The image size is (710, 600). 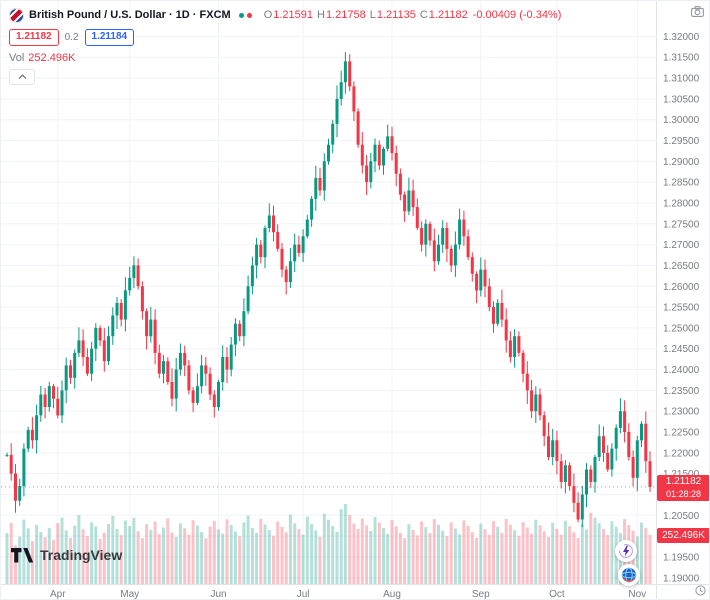 What do you see at coordinates (345, 15) in the screenshot?
I see `high-value: 1.21758` at bounding box center [345, 15].